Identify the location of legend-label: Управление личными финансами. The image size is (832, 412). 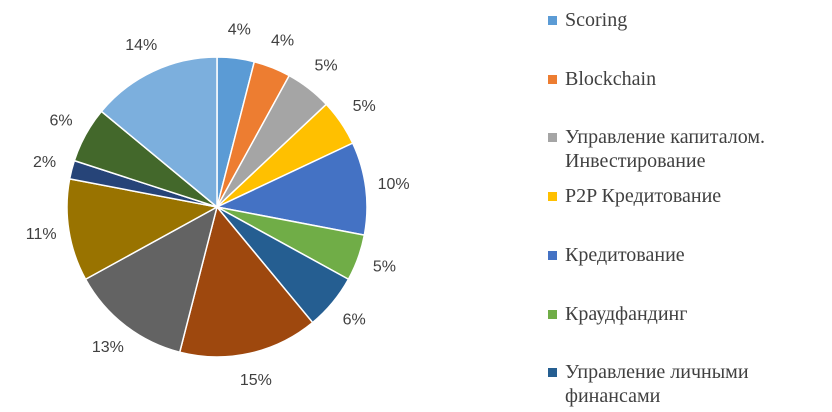
(657, 384).